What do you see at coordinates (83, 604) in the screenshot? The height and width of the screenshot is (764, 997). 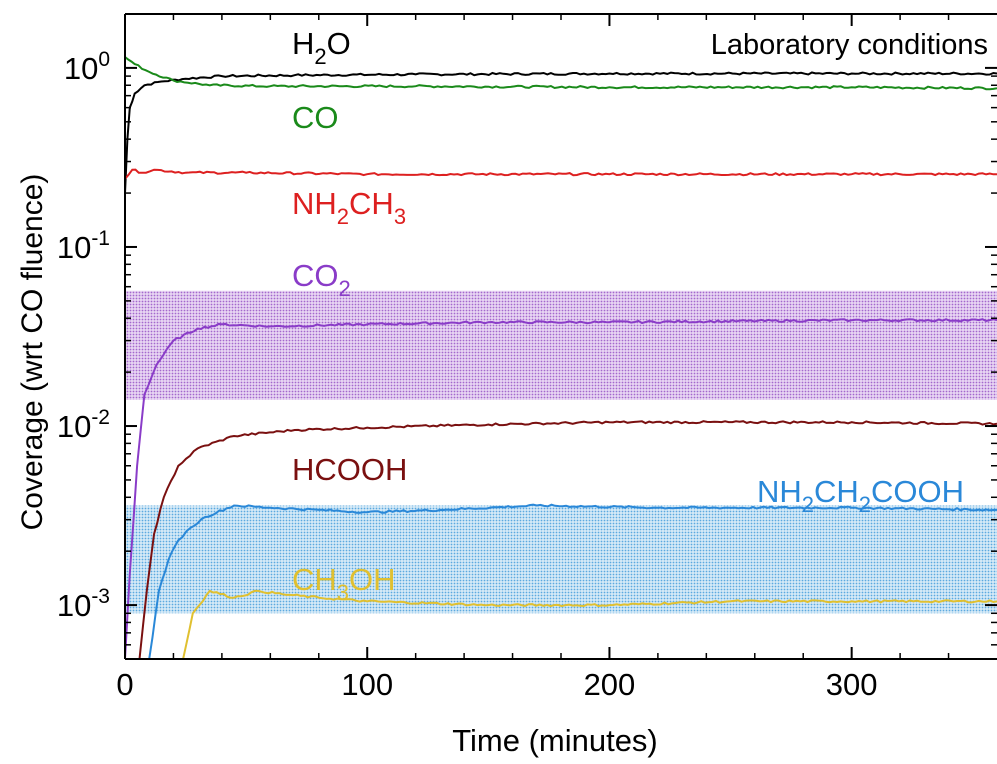 I see `y-tick-label: 10⁻³` at bounding box center [83, 604].